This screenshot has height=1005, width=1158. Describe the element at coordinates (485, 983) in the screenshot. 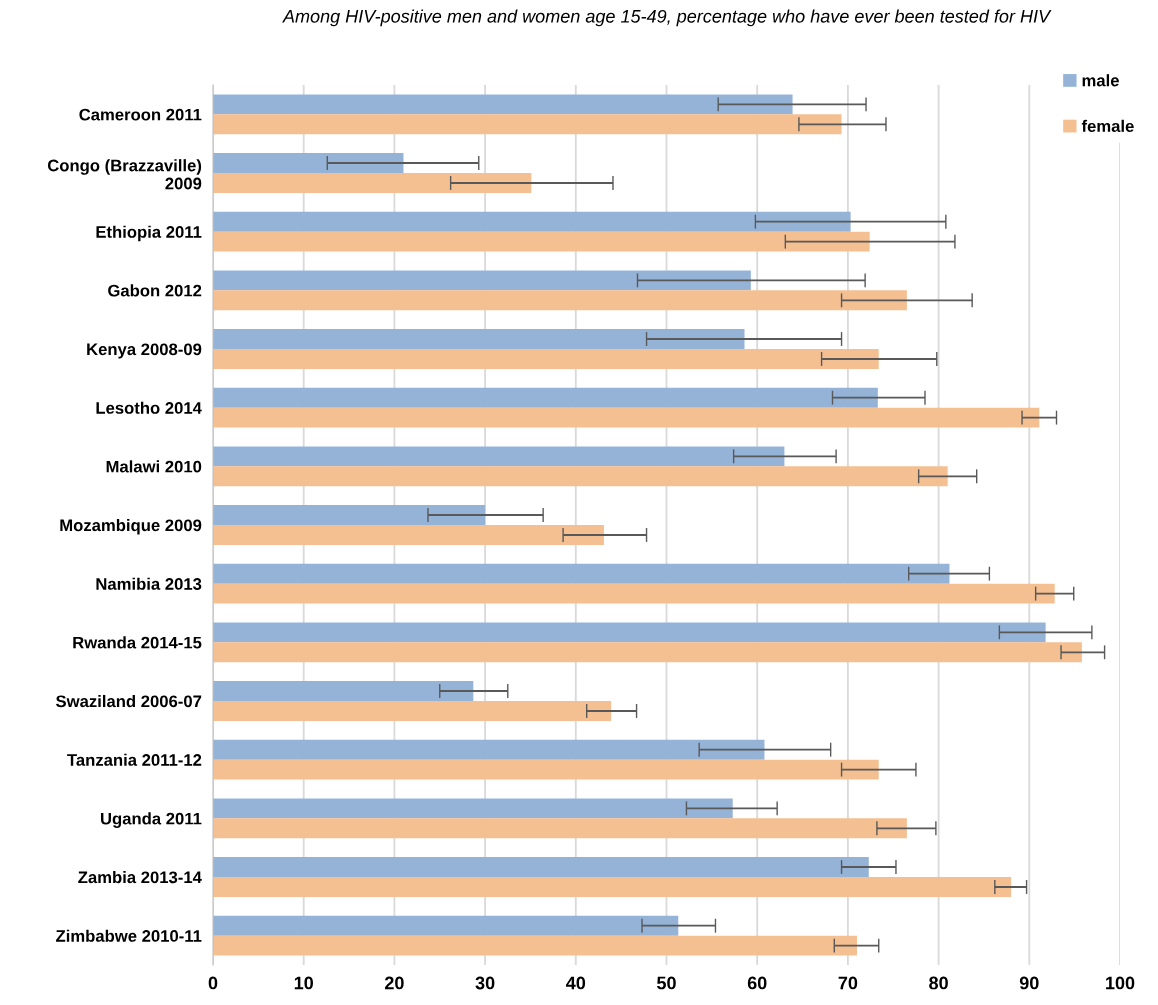

I see `x-tick-label: 30` at that location.